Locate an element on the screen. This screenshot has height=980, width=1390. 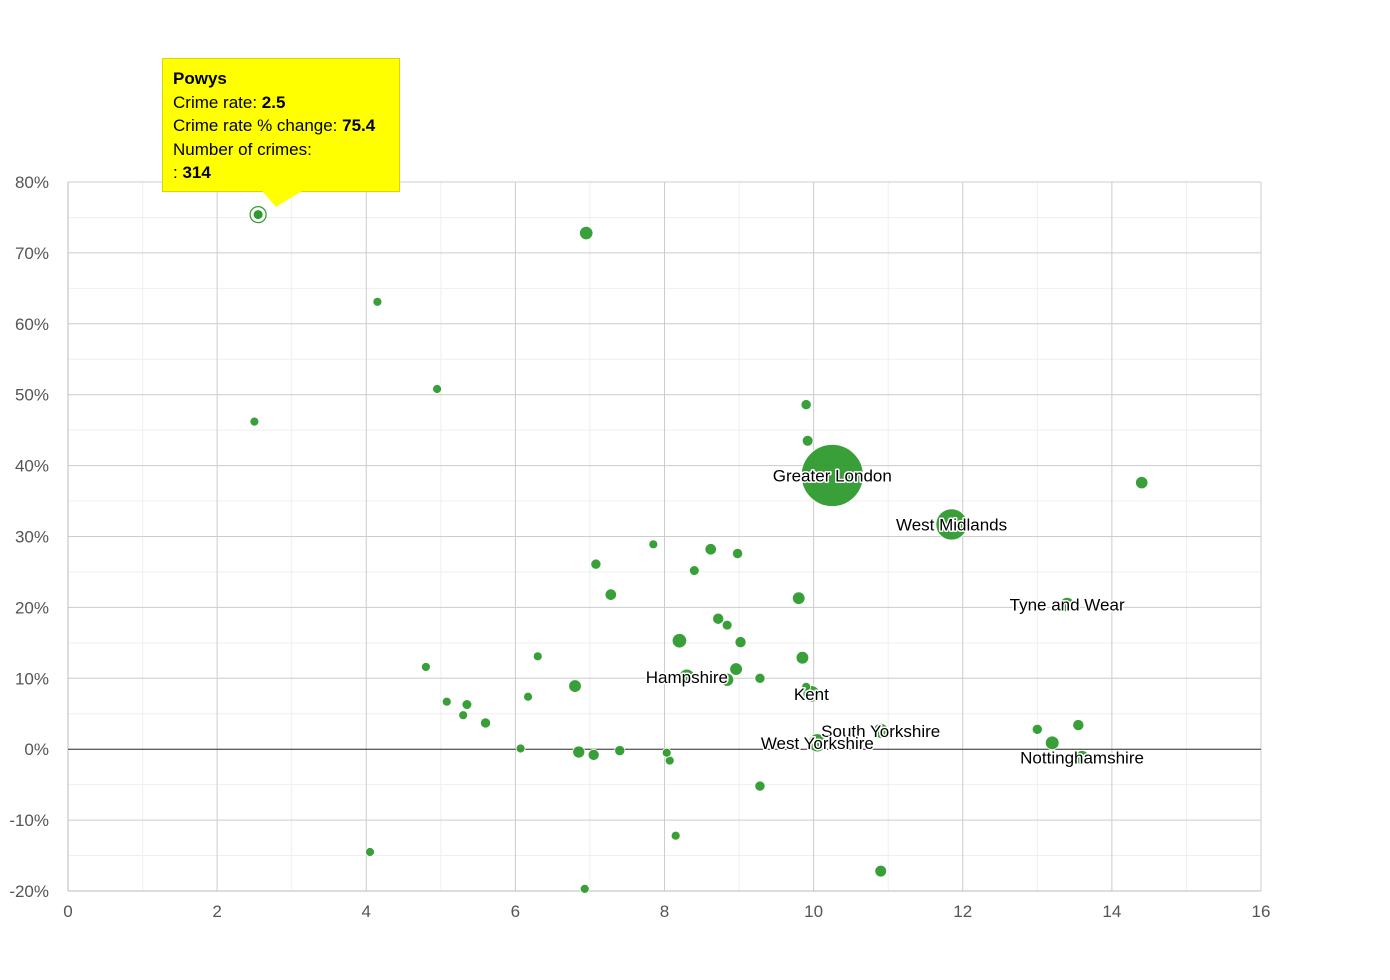
y-tick-label: 10% is located at coordinates (32, 678).